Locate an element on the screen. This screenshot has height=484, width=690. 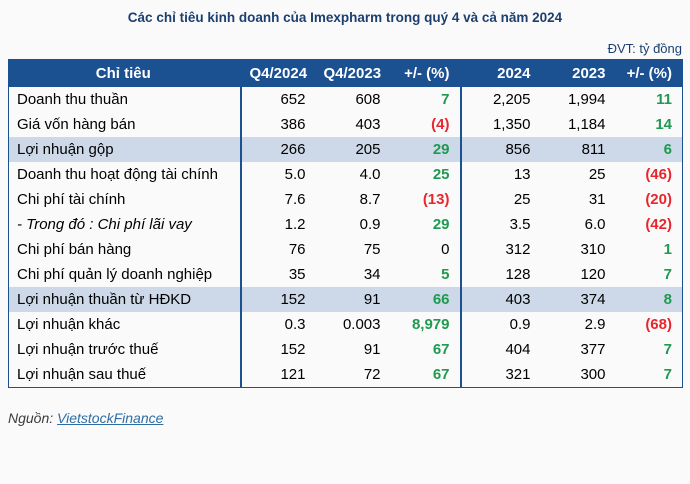
source-label: Nguồn: is located at coordinates (31, 418).